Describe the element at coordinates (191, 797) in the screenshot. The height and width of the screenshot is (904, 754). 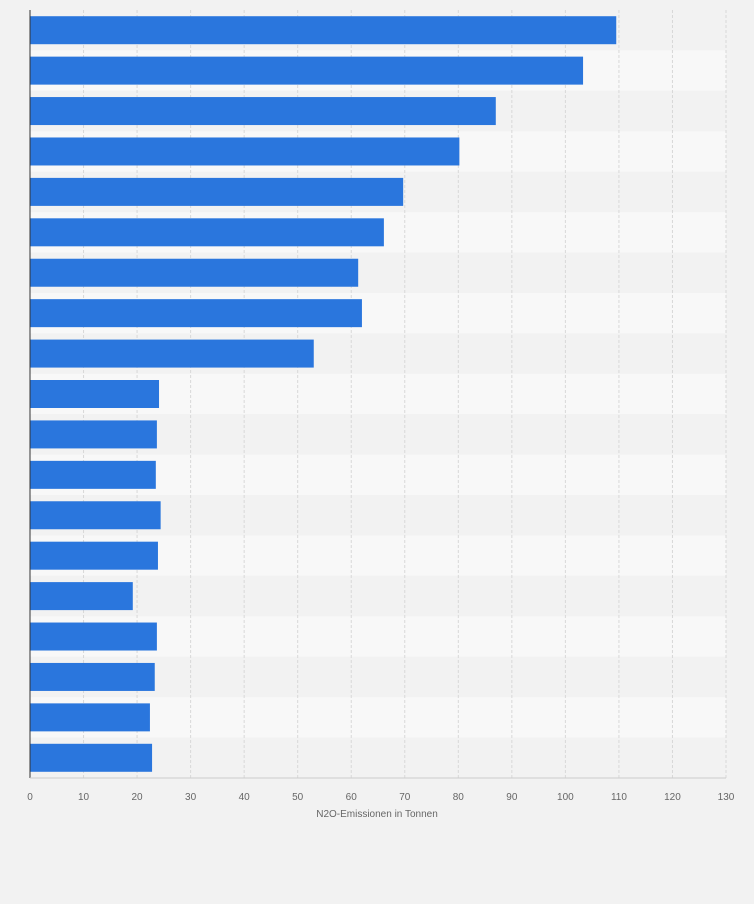
I see `x-tick-label: 30` at that location.